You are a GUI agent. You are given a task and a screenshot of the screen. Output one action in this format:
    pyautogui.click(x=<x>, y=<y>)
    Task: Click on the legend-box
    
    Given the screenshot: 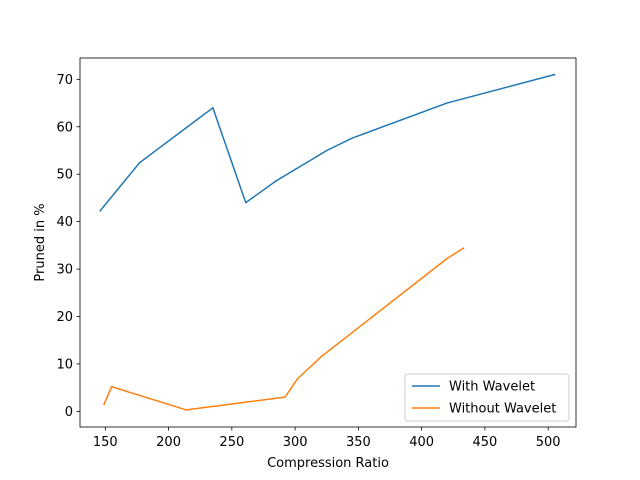 What is the action you would take?
    pyautogui.click(x=487, y=397)
    